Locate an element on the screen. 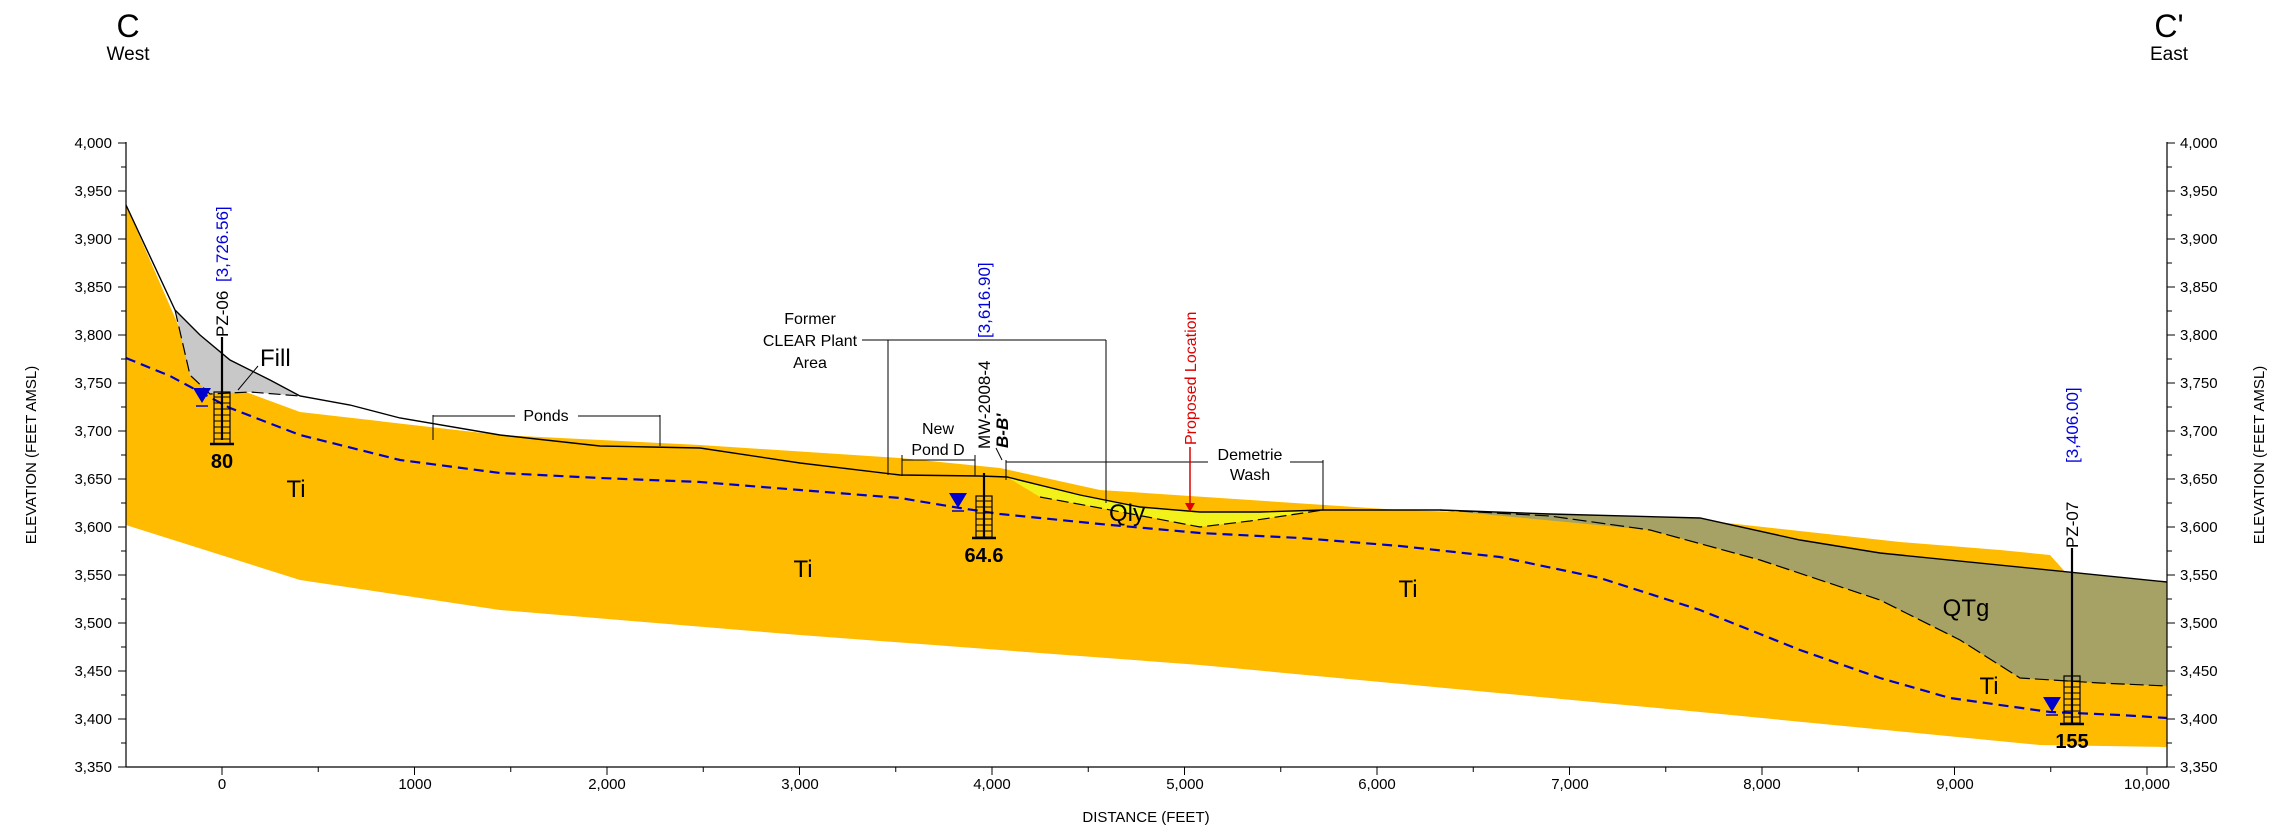  proposed-location-annotation: Proposed Location is located at coordinates (1191, 412).